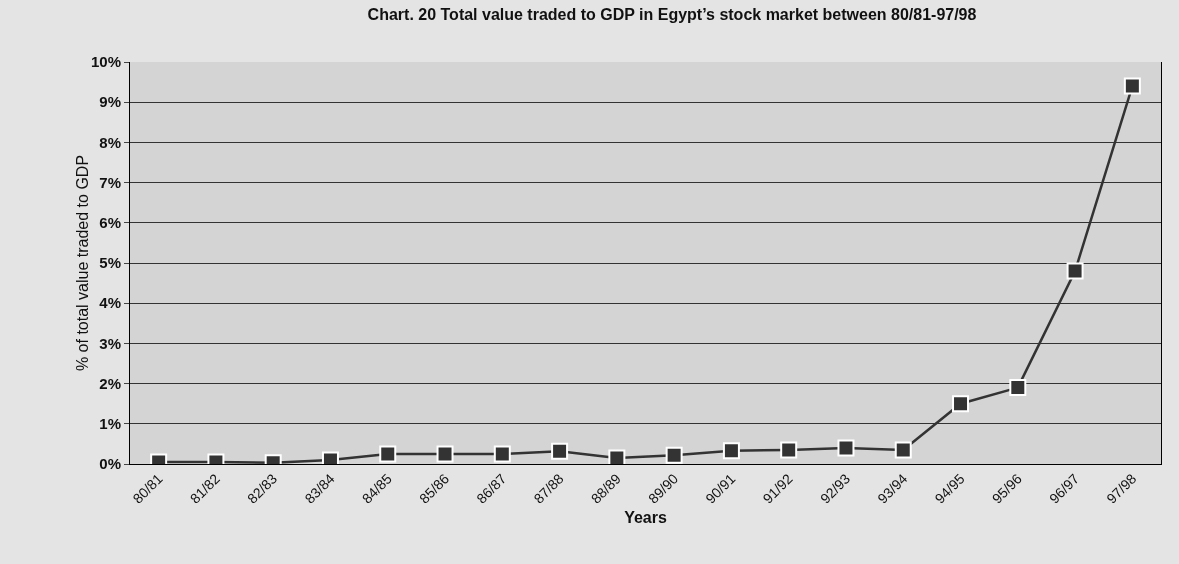 The width and height of the screenshot is (1179, 564). Describe the element at coordinates (82, 263) in the screenshot. I see `y-axis-title: % of total value traded to GDP` at that location.